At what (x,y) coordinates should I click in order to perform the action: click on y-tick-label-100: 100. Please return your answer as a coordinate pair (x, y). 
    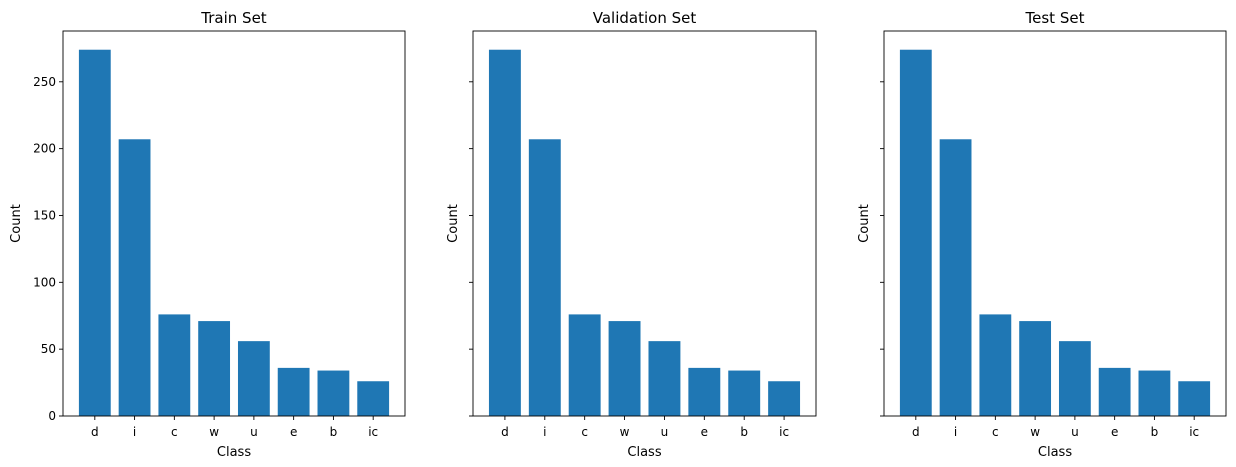
    Looking at the image, I should click on (44, 282).